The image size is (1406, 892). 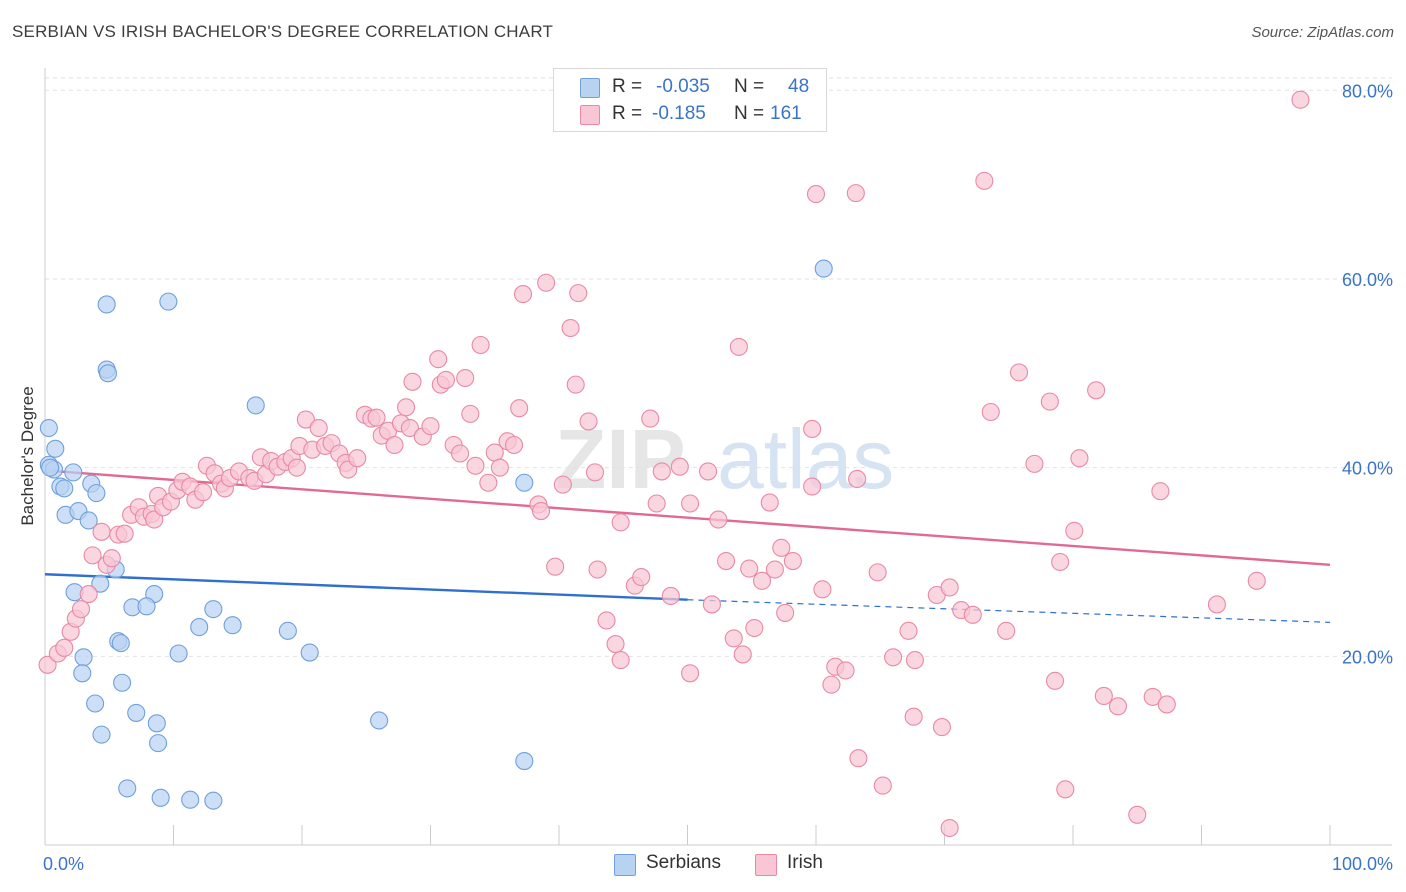 I want to click on x-tick-label: 0.0%, so click(x=63, y=864).